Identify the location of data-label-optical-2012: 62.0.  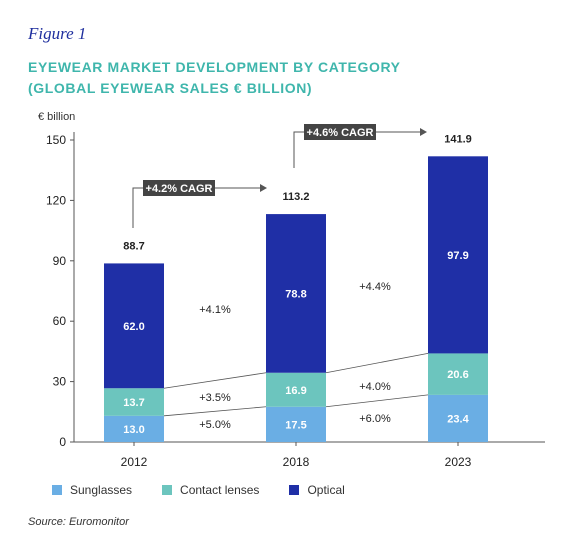
(133, 327).